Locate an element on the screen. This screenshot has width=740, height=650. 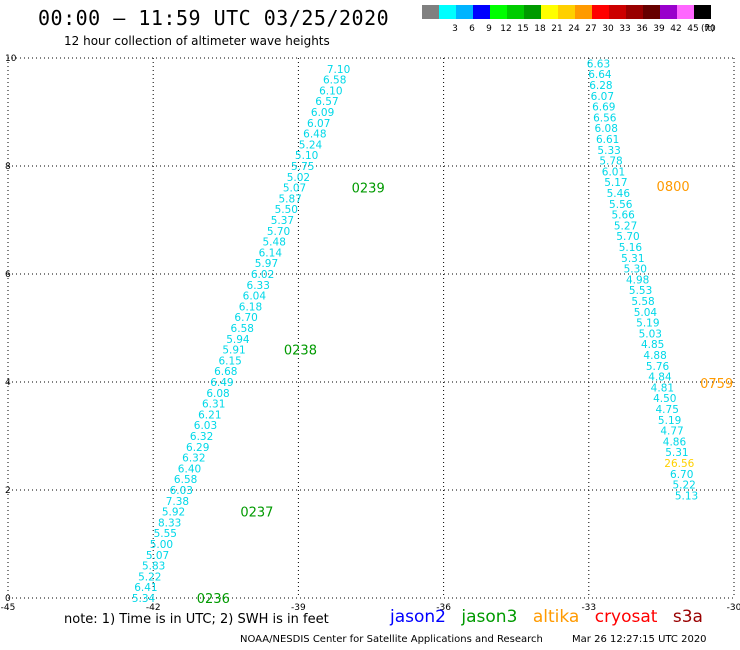
swh-data-point: 6.28 is located at coordinates (600, 86).